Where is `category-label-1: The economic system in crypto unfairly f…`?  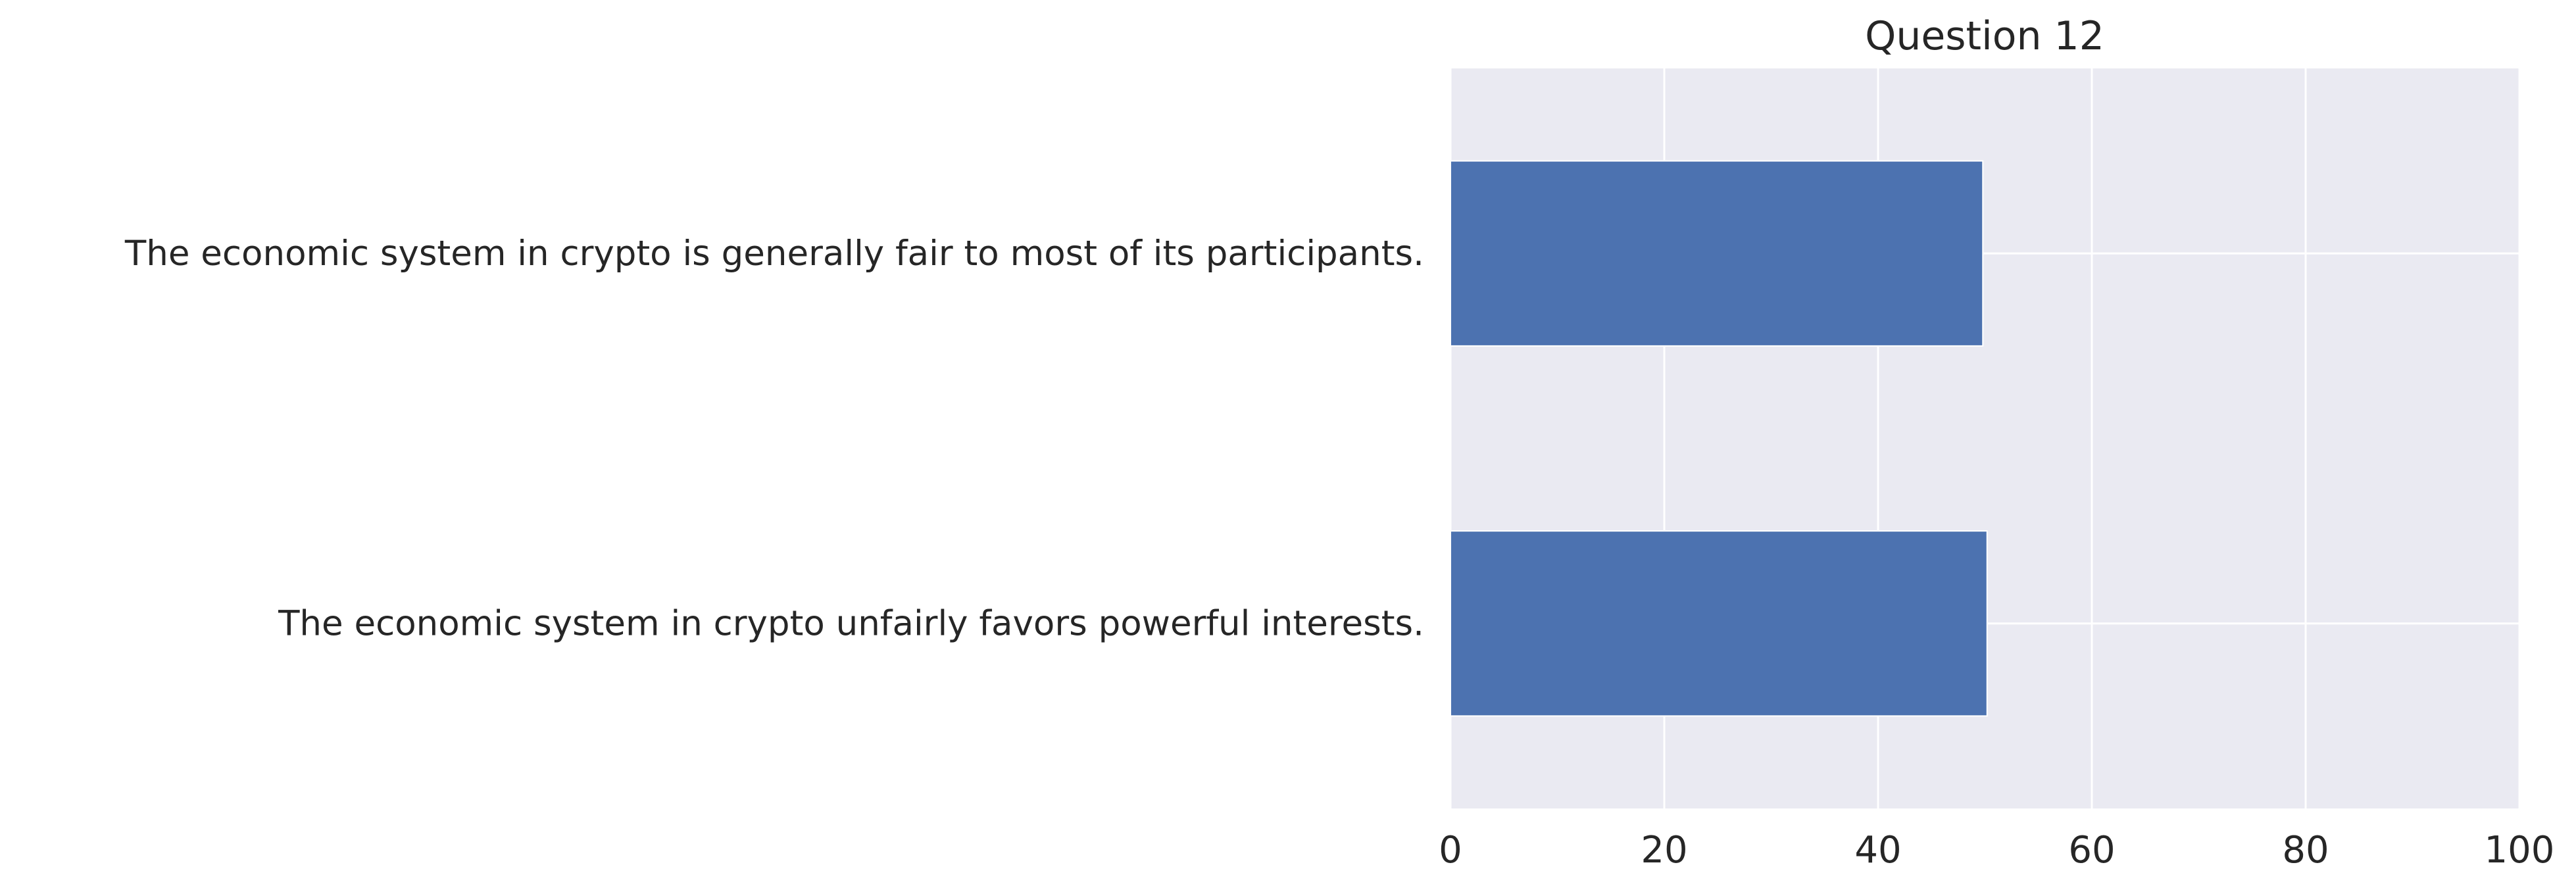 category-label-1: The economic system in crypto unfairly f… is located at coordinates (851, 623).